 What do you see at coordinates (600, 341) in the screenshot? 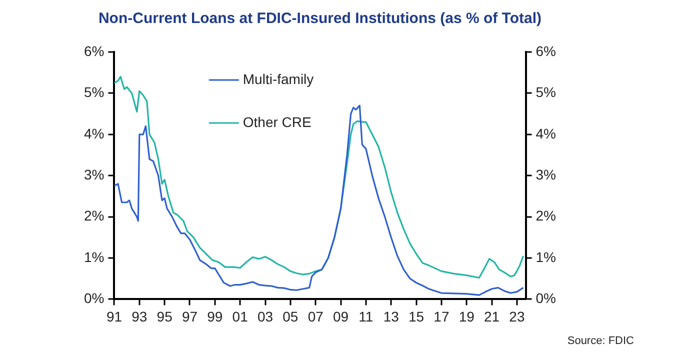
I see `source-note: Source: FDIC` at bounding box center [600, 341].